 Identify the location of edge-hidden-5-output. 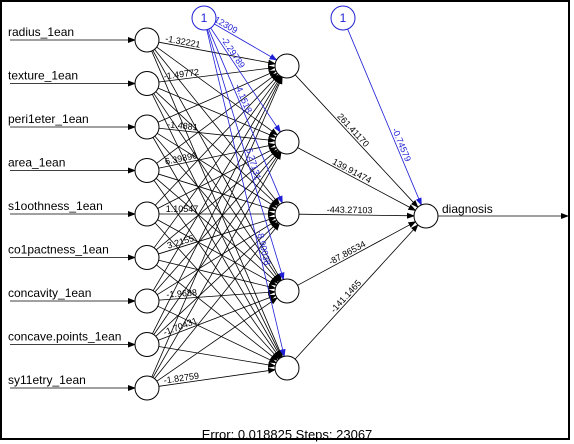
(356, 292).